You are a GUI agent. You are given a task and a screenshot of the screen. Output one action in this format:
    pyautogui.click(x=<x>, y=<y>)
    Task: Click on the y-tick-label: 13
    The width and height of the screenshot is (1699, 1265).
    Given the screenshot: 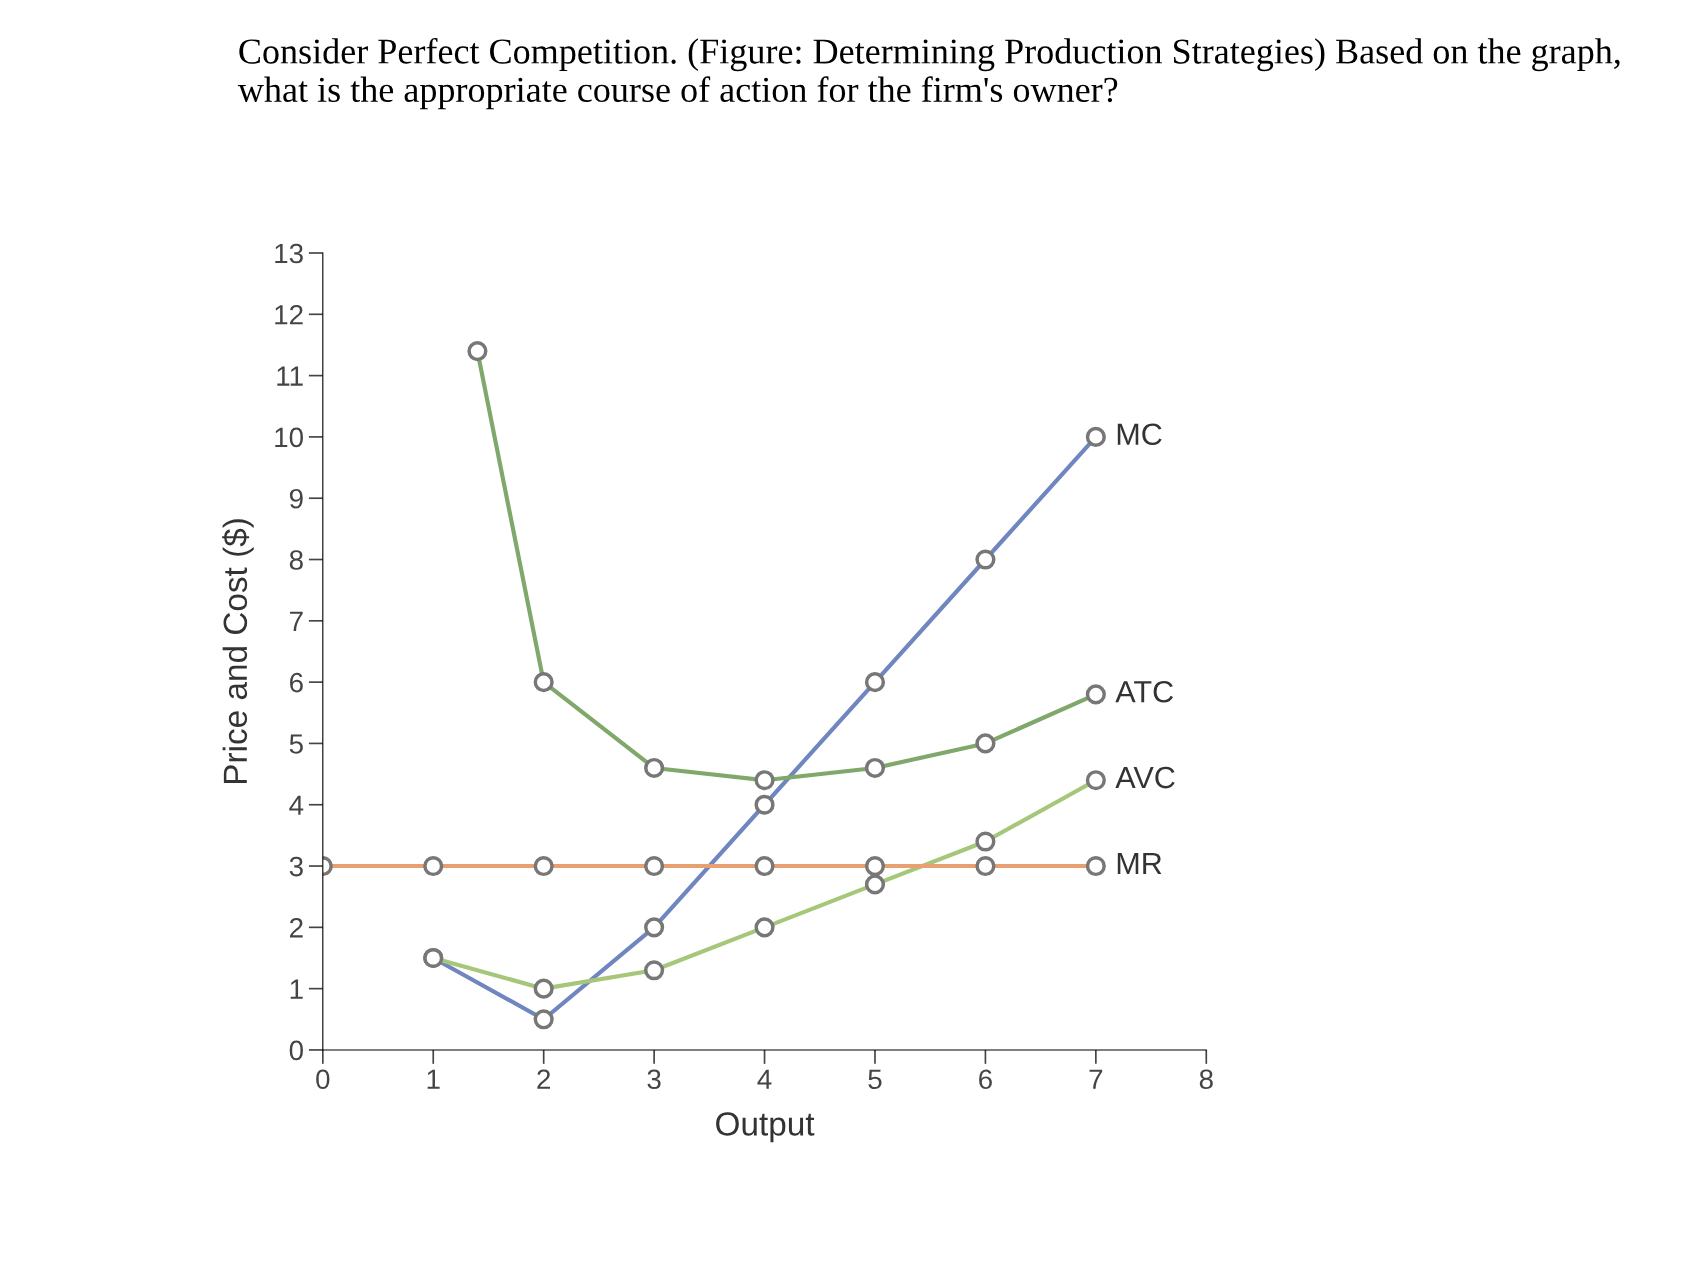 What is the action you would take?
    pyautogui.click(x=289, y=253)
    